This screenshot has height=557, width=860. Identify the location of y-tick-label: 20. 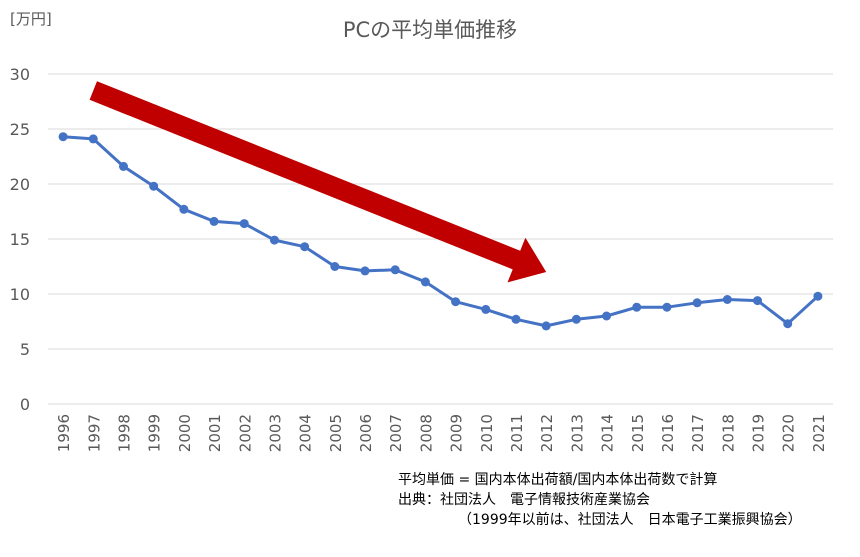
(20, 184).